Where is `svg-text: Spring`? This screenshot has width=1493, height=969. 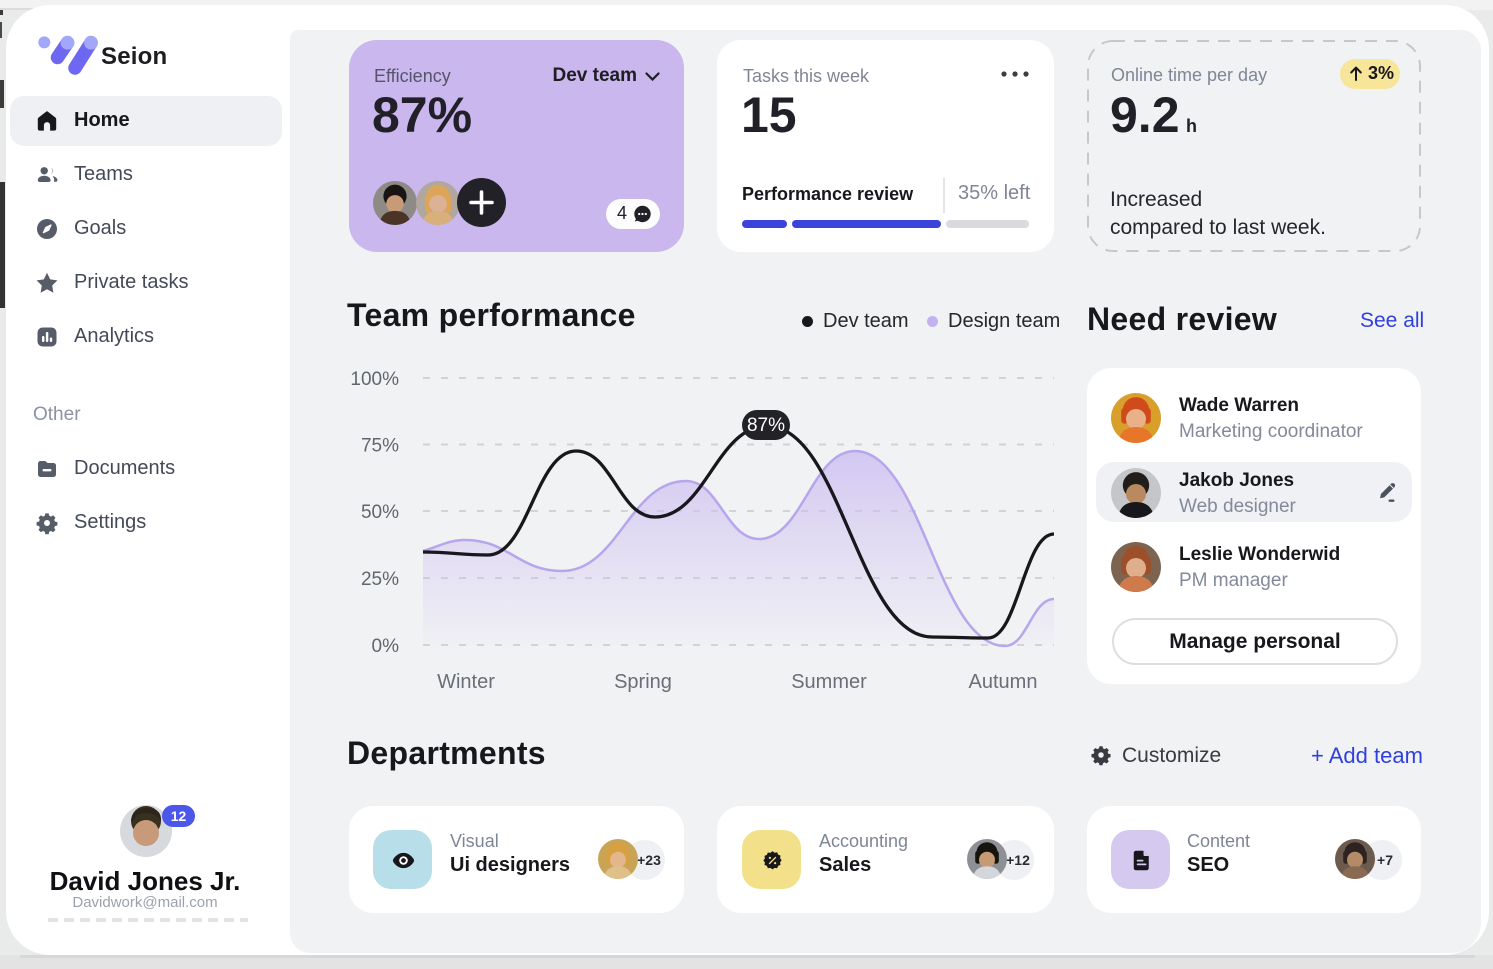
svg-text: Spring is located at coordinates (643, 682).